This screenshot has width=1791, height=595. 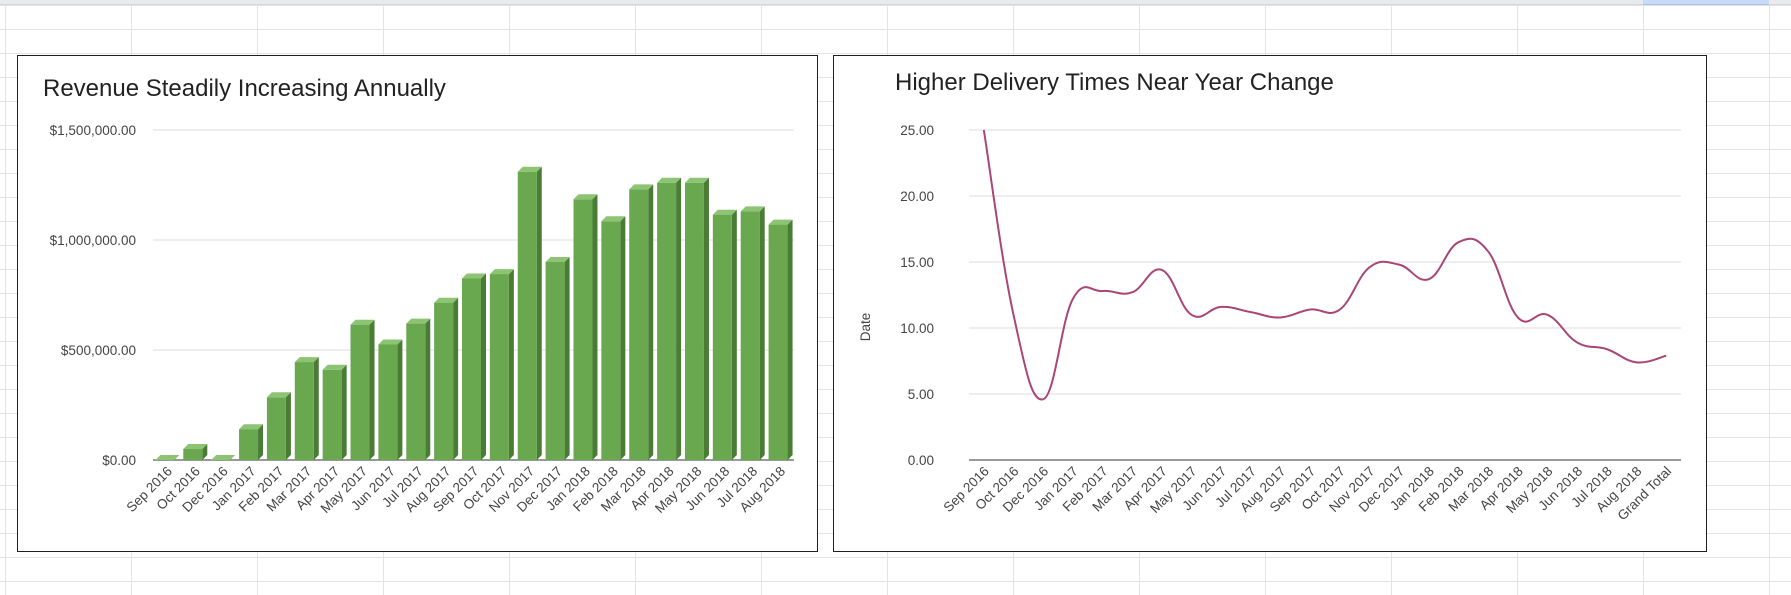 What do you see at coordinates (917, 328) in the screenshot?
I see `delivery-y-tick-label: 10.00` at bounding box center [917, 328].